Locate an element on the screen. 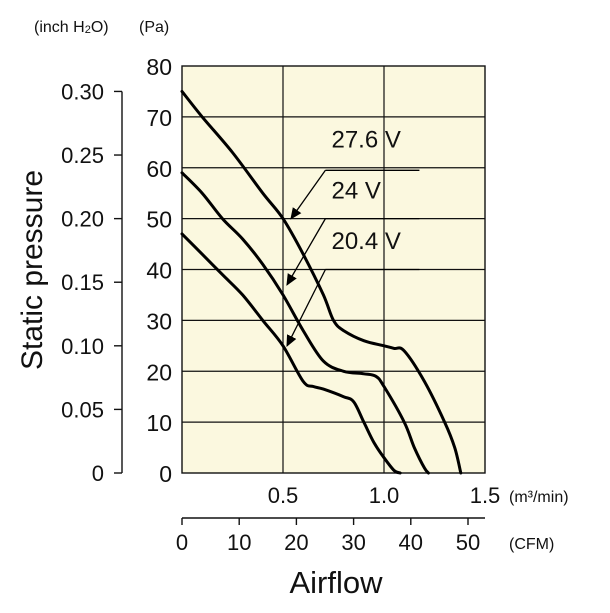 Image resolution: width=610 pixels, height=613 pixels. y-tick-label-pa: 70 is located at coordinates (159, 118).